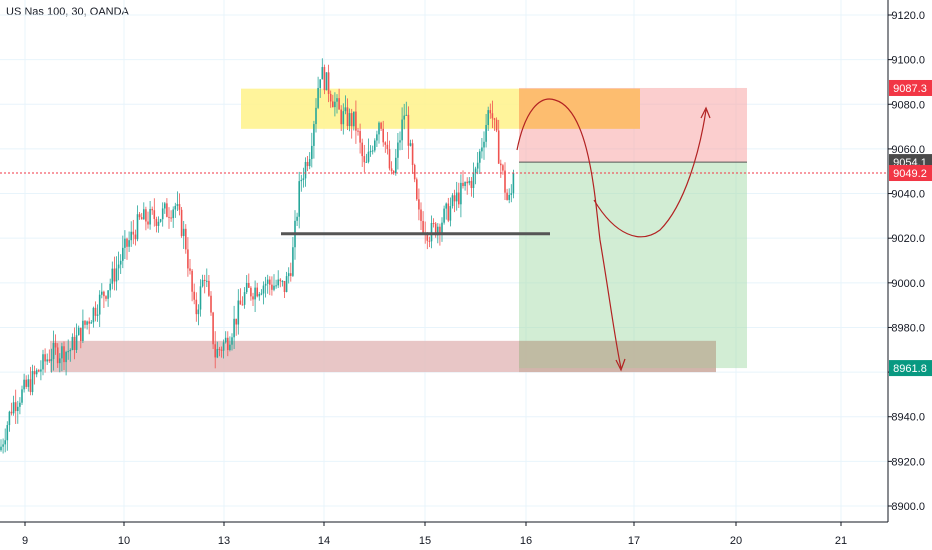  I want to click on x-tick-label: 15, so click(425, 541).